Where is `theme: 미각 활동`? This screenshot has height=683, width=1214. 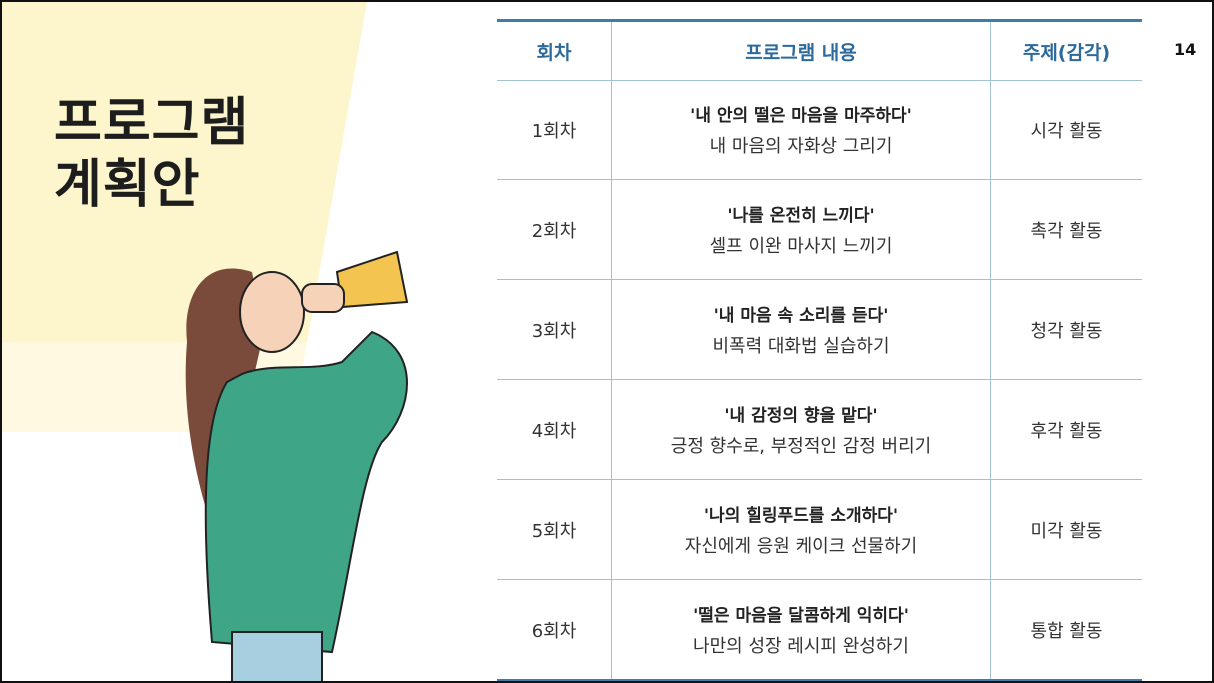 theme: 미각 활동 is located at coordinates (1066, 531).